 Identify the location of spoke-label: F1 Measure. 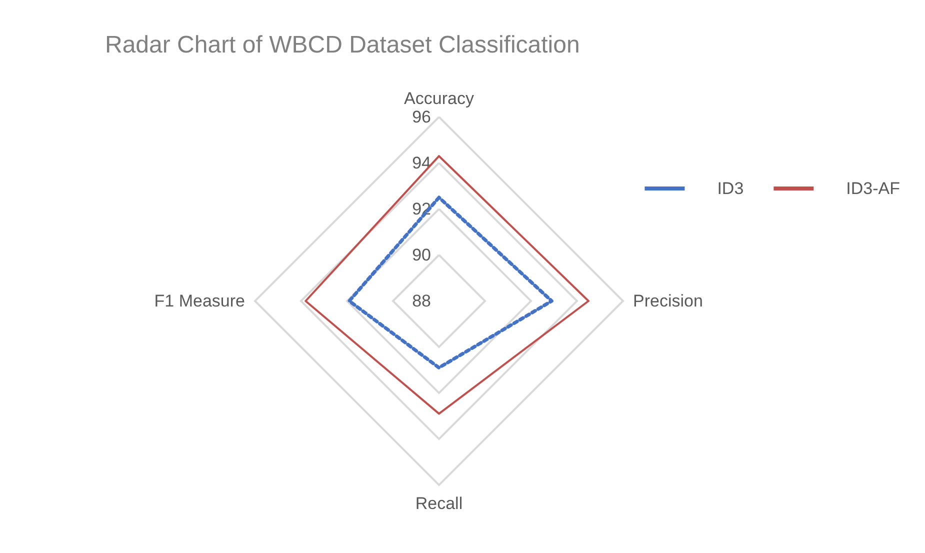
(199, 301).